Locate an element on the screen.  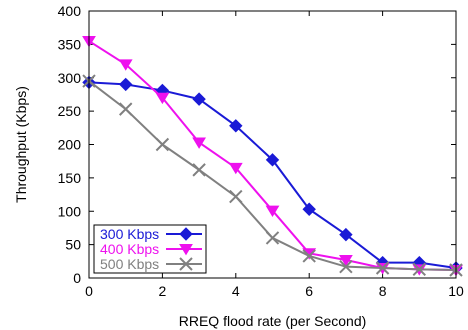
x-tick-label: 2 is located at coordinates (163, 291).